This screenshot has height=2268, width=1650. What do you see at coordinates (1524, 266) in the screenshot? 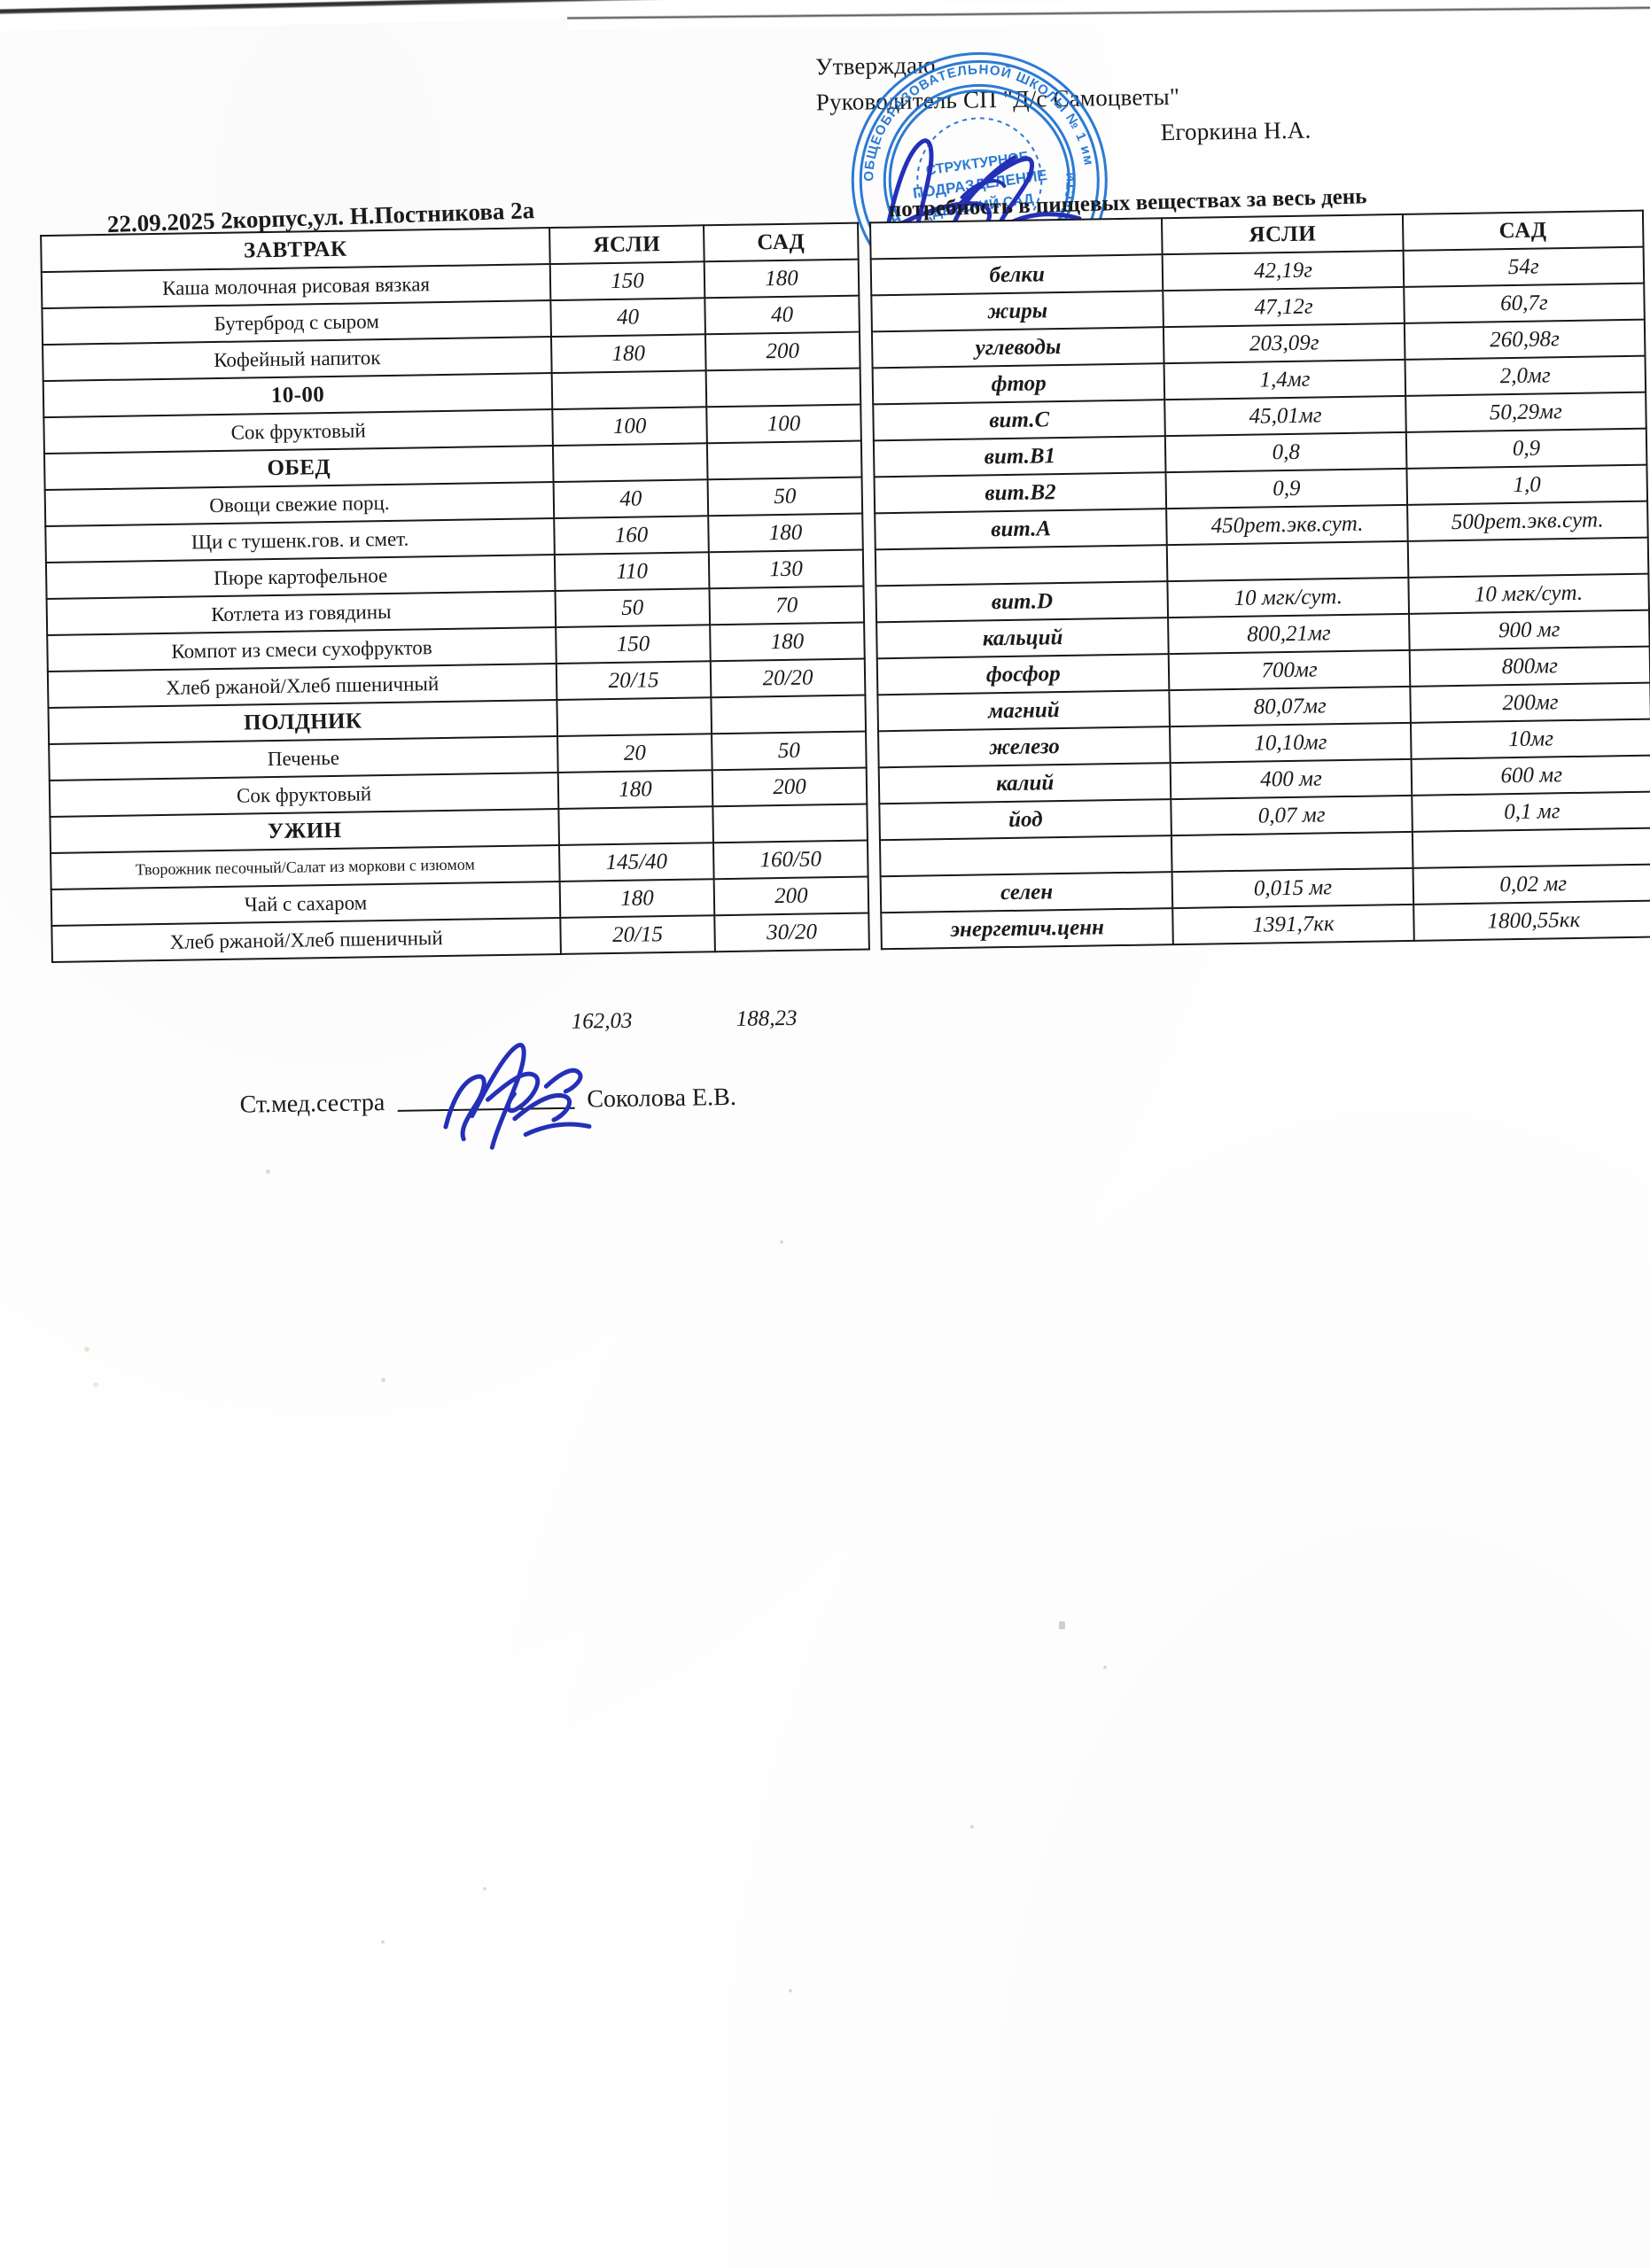
I see `nutrient-sad-value: 54г` at bounding box center [1524, 266].